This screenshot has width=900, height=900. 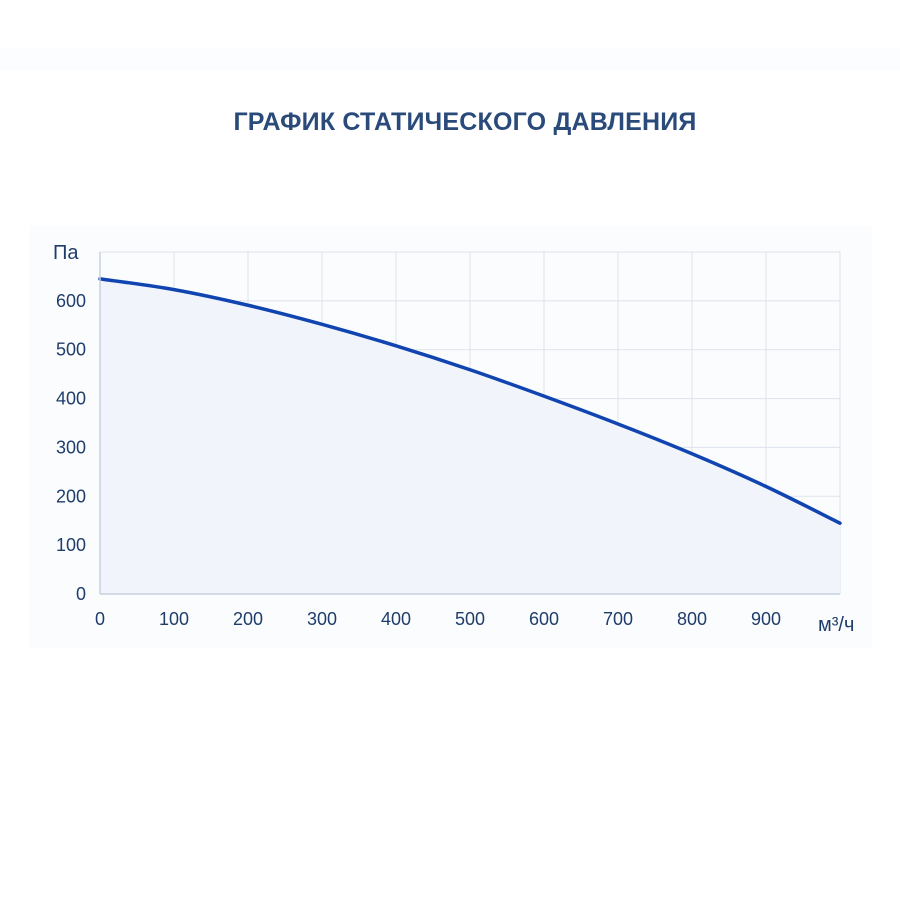 I want to click on x-tick-label: 400, so click(x=396, y=619).